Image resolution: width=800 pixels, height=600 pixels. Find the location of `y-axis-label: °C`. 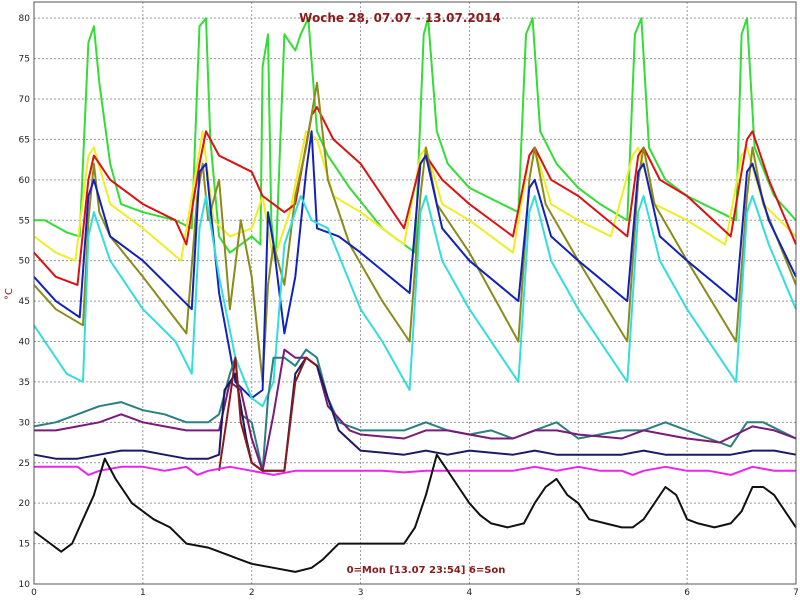

y-axis-label: °C is located at coordinates (9, 294).